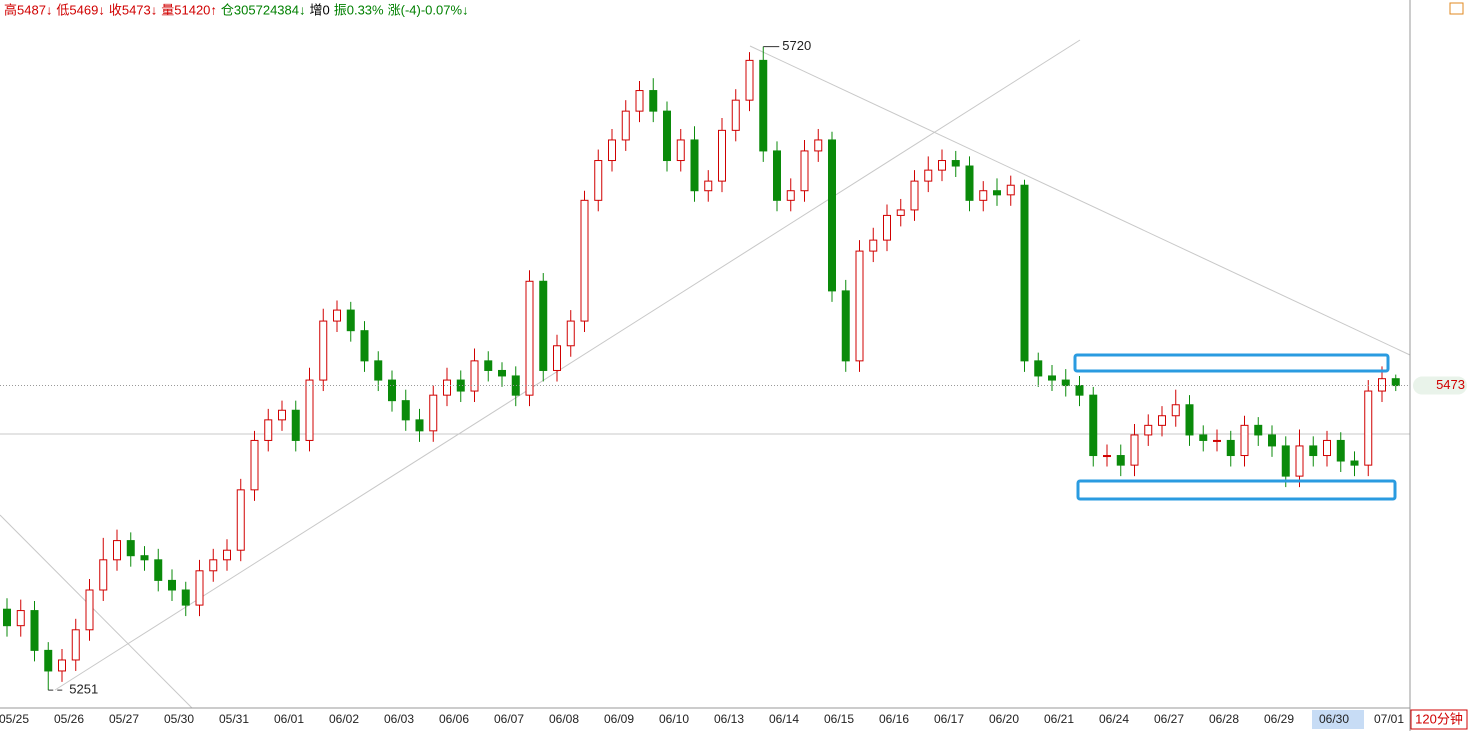 Image resolution: width=1469 pixels, height=731 pixels. What do you see at coordinates (289, 719) in the screenshot?
I see `x-tick-label: 06/01` at bounding box center [289, 719].